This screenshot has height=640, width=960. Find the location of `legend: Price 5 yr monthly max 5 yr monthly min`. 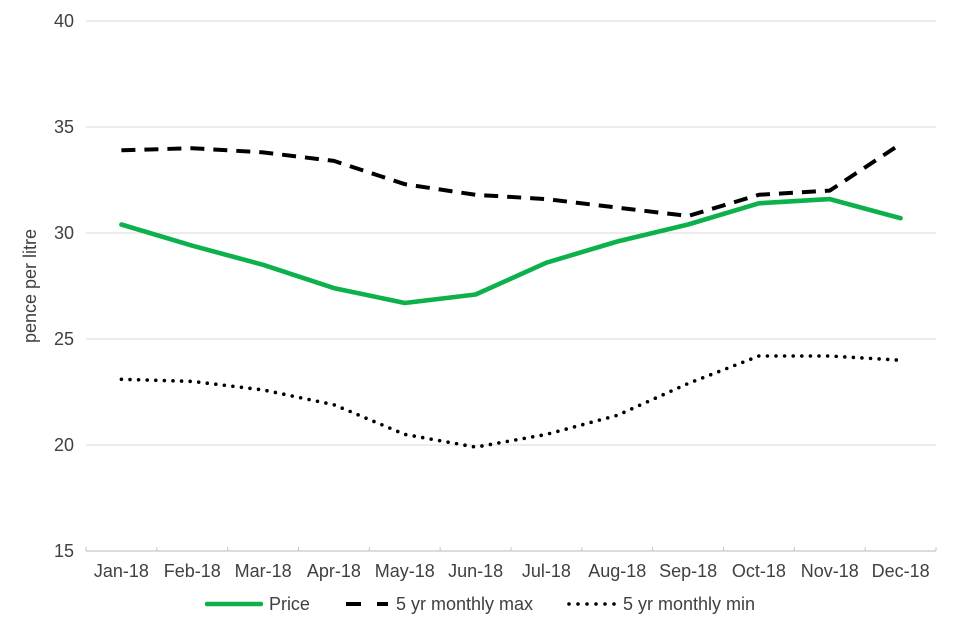

legend: Price 5 yr monthly max 5 yr monthly min is located at coordinates (480, 604).